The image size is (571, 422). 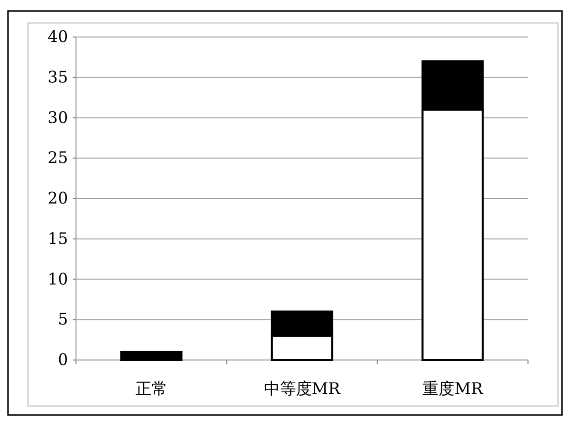 I want to click on y-tick-label: 20, so click(x=58, y=198).